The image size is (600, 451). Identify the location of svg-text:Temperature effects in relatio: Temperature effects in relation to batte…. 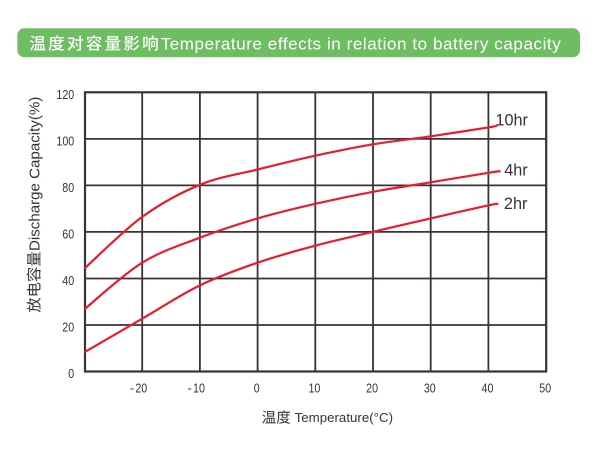
(361, 43).